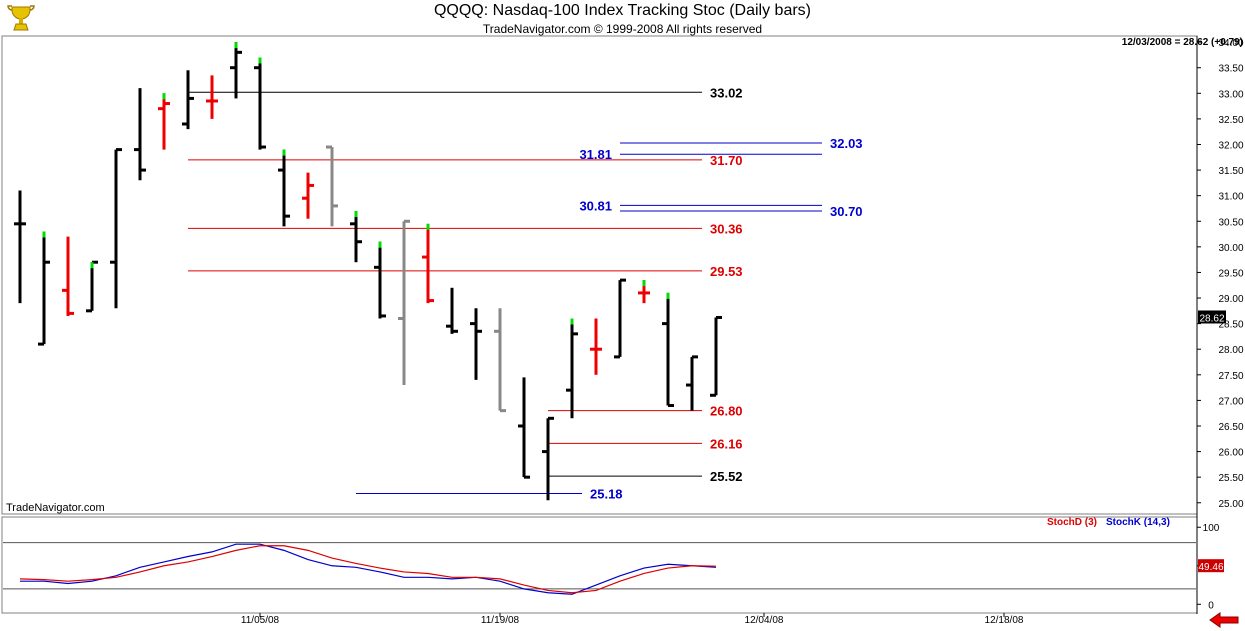 This screenshot has width=1245, height=631. I want to click on level-label: 31.70, so click(726, 160).